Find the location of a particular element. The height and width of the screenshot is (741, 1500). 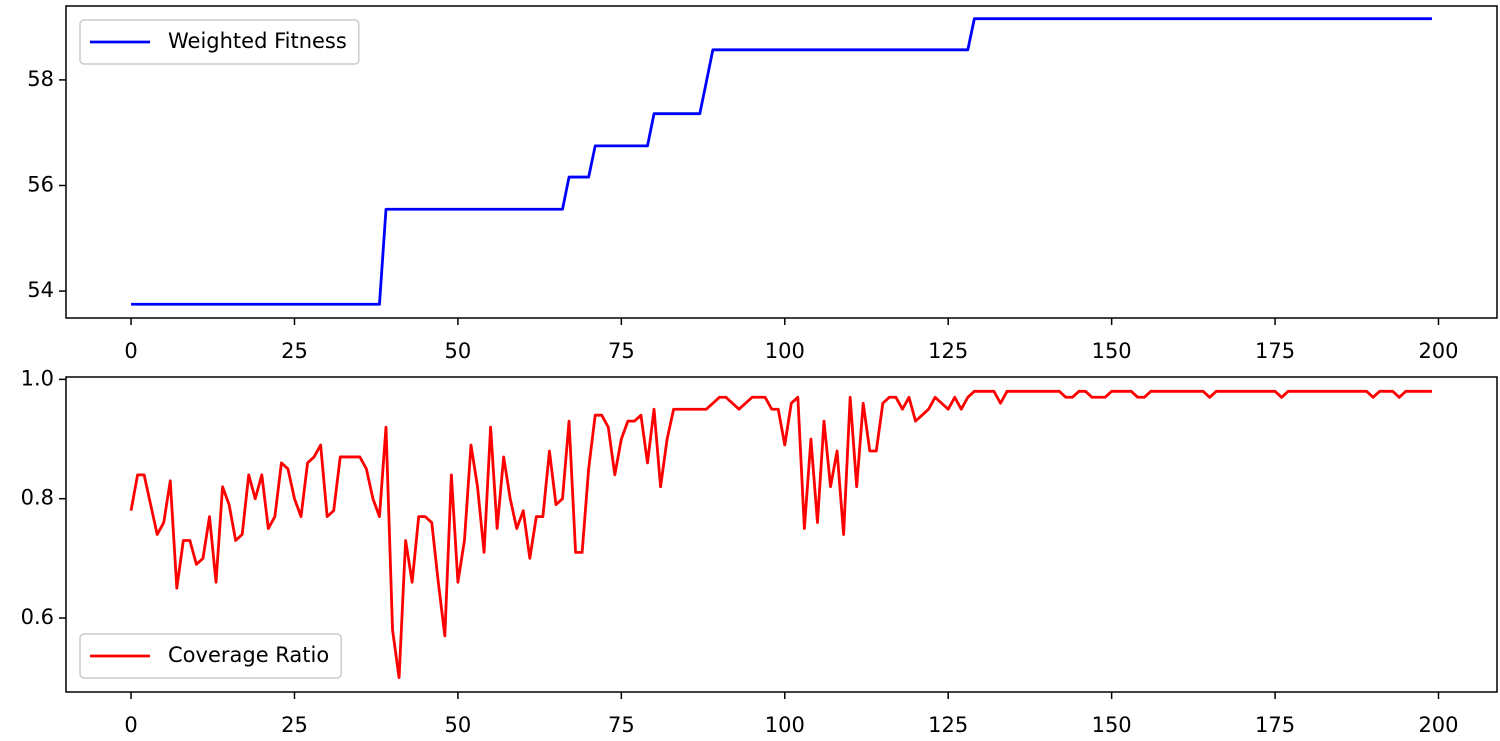

legend: Weighted Fitness is located at coordinates (219, 42).